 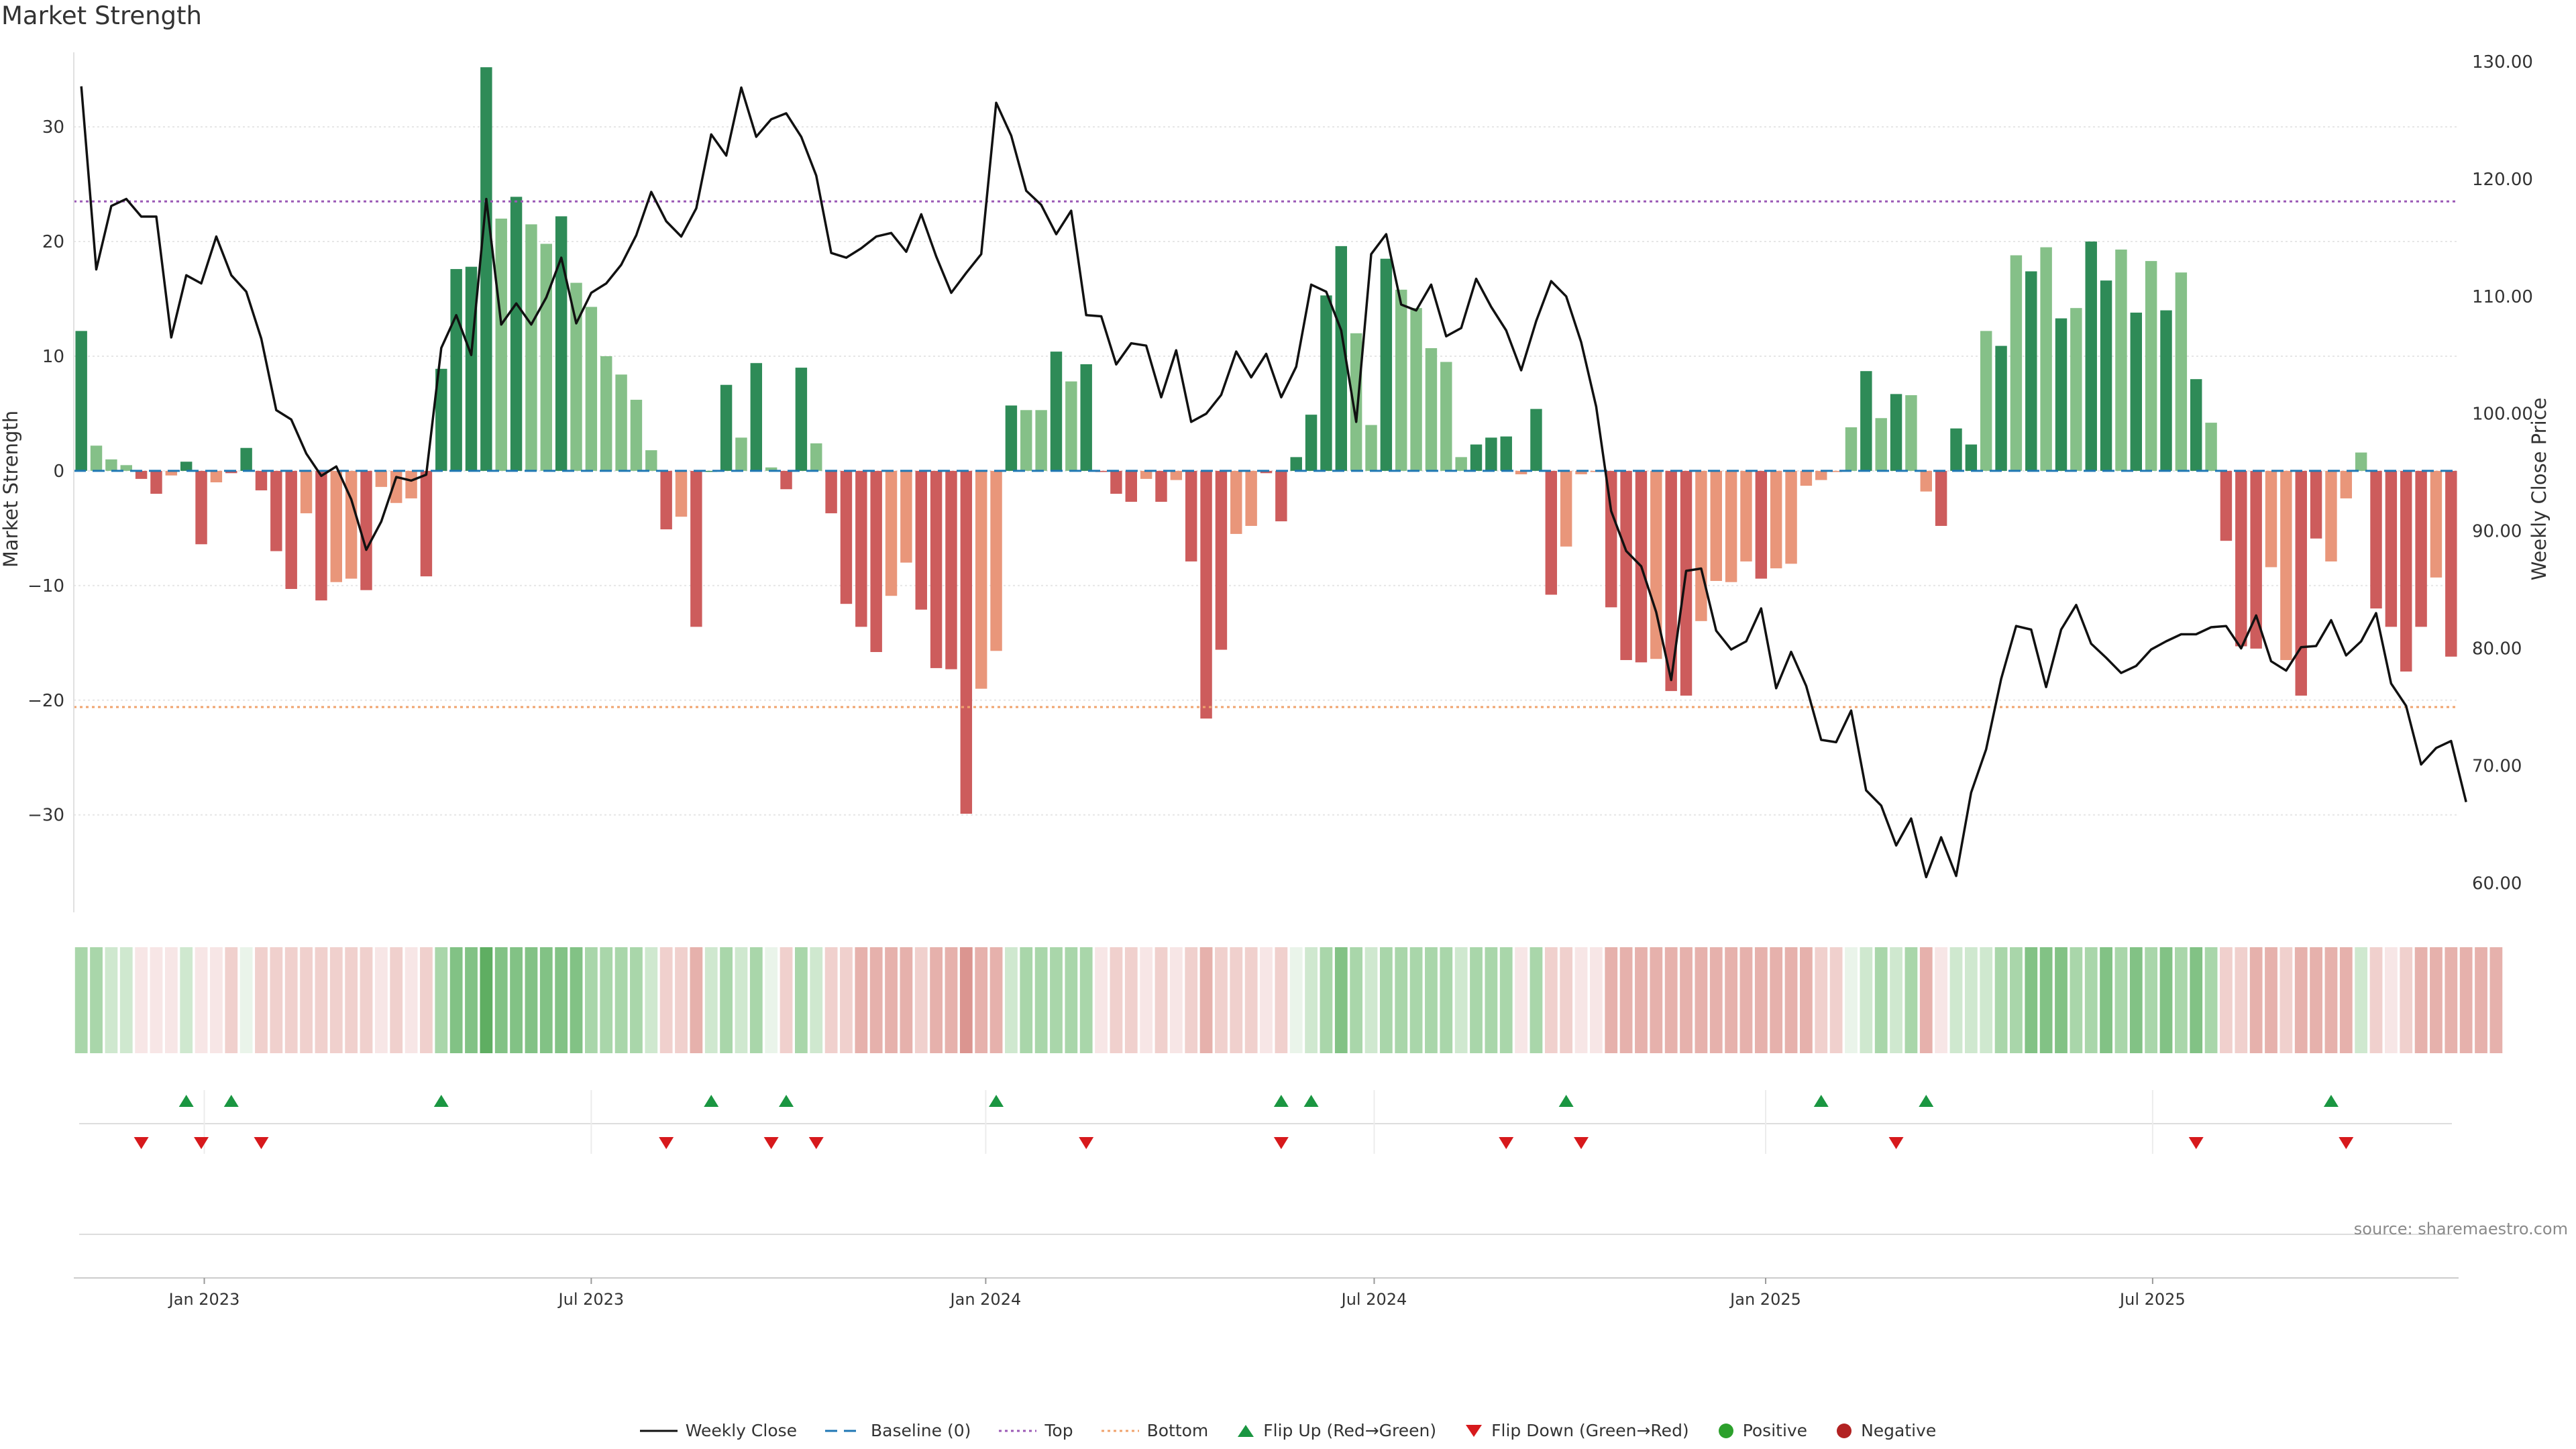 What do you see at coordinates (898, 1430) in the screenshot?
I see `legend-baseline: Baseline (0)` at bounding box center [898, 1430].